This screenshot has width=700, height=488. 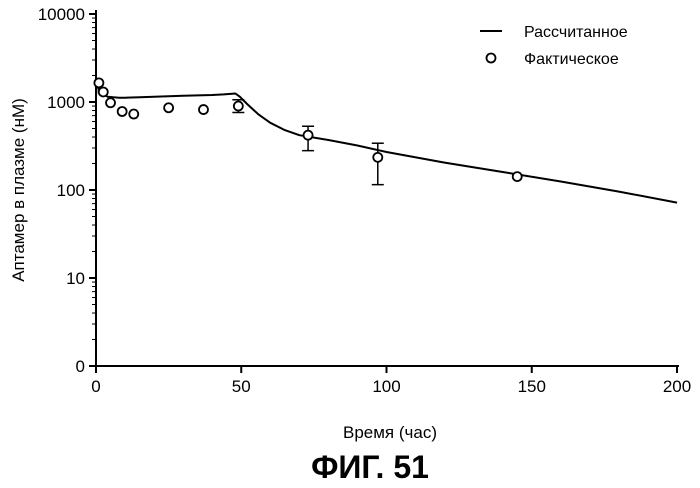 What do you see at coordinates (554, 46) in the screenshot?
I see `legend: Рассчитанное Фактическое` at bounding box center [554, 46].